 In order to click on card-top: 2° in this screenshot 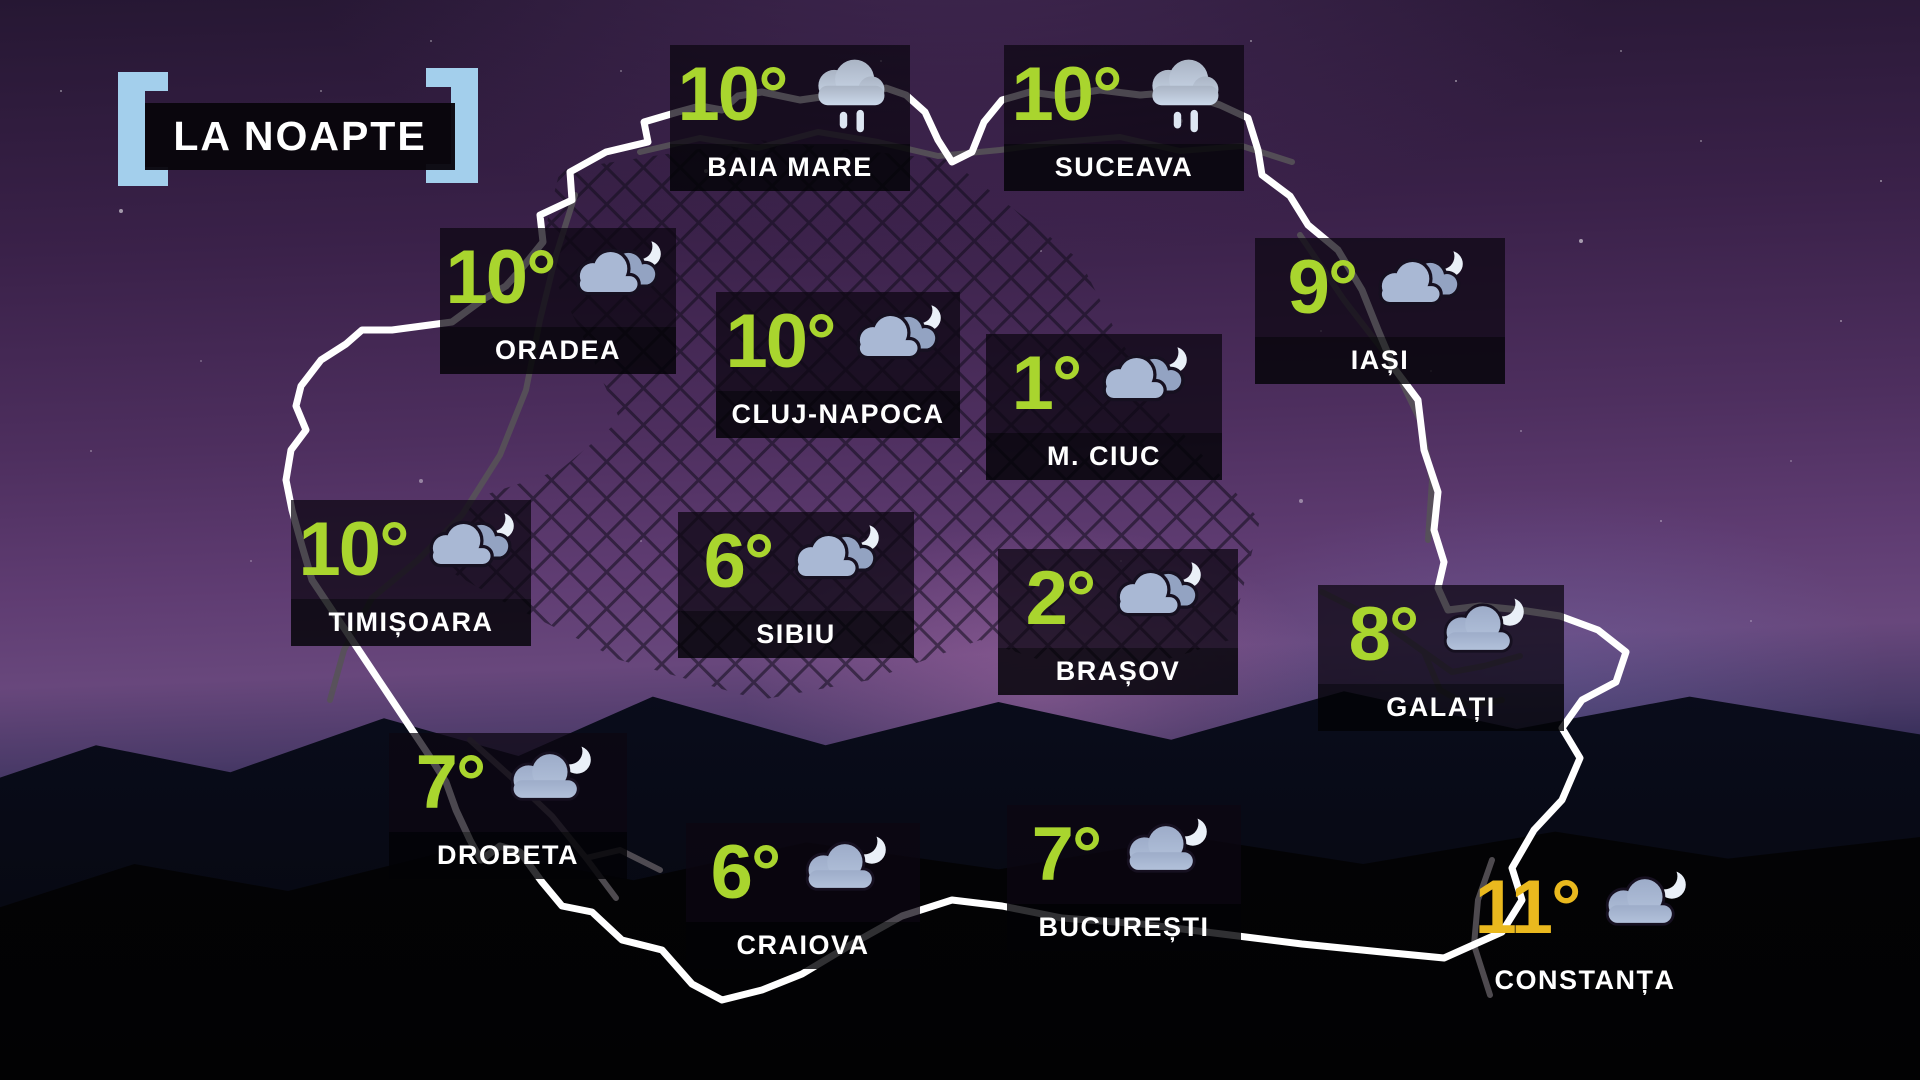, I will do `click(1118, 598)`.